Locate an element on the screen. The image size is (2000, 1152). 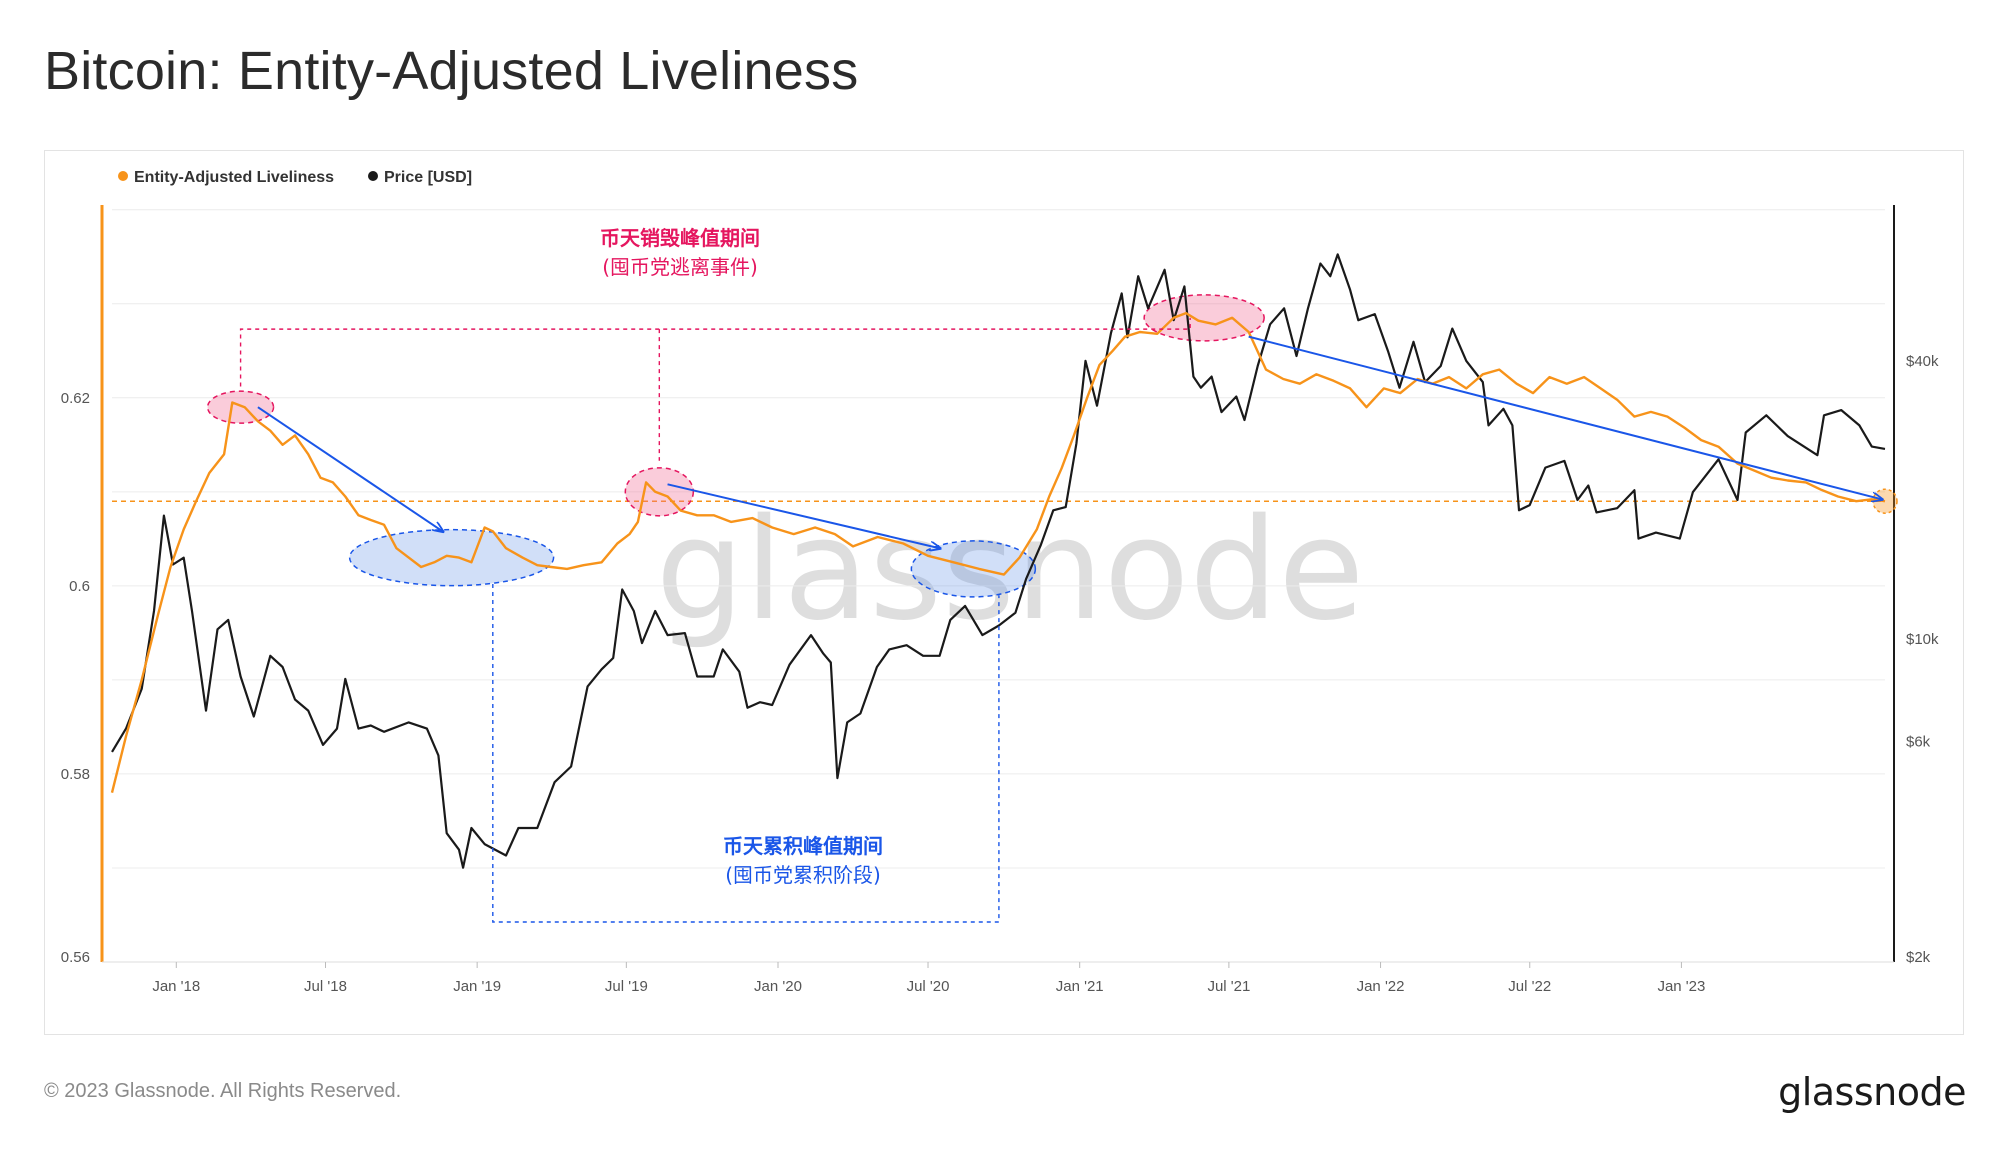
red-annotation-subtitle: (囤币党逃离事件) is located at coordinates (680, 267).